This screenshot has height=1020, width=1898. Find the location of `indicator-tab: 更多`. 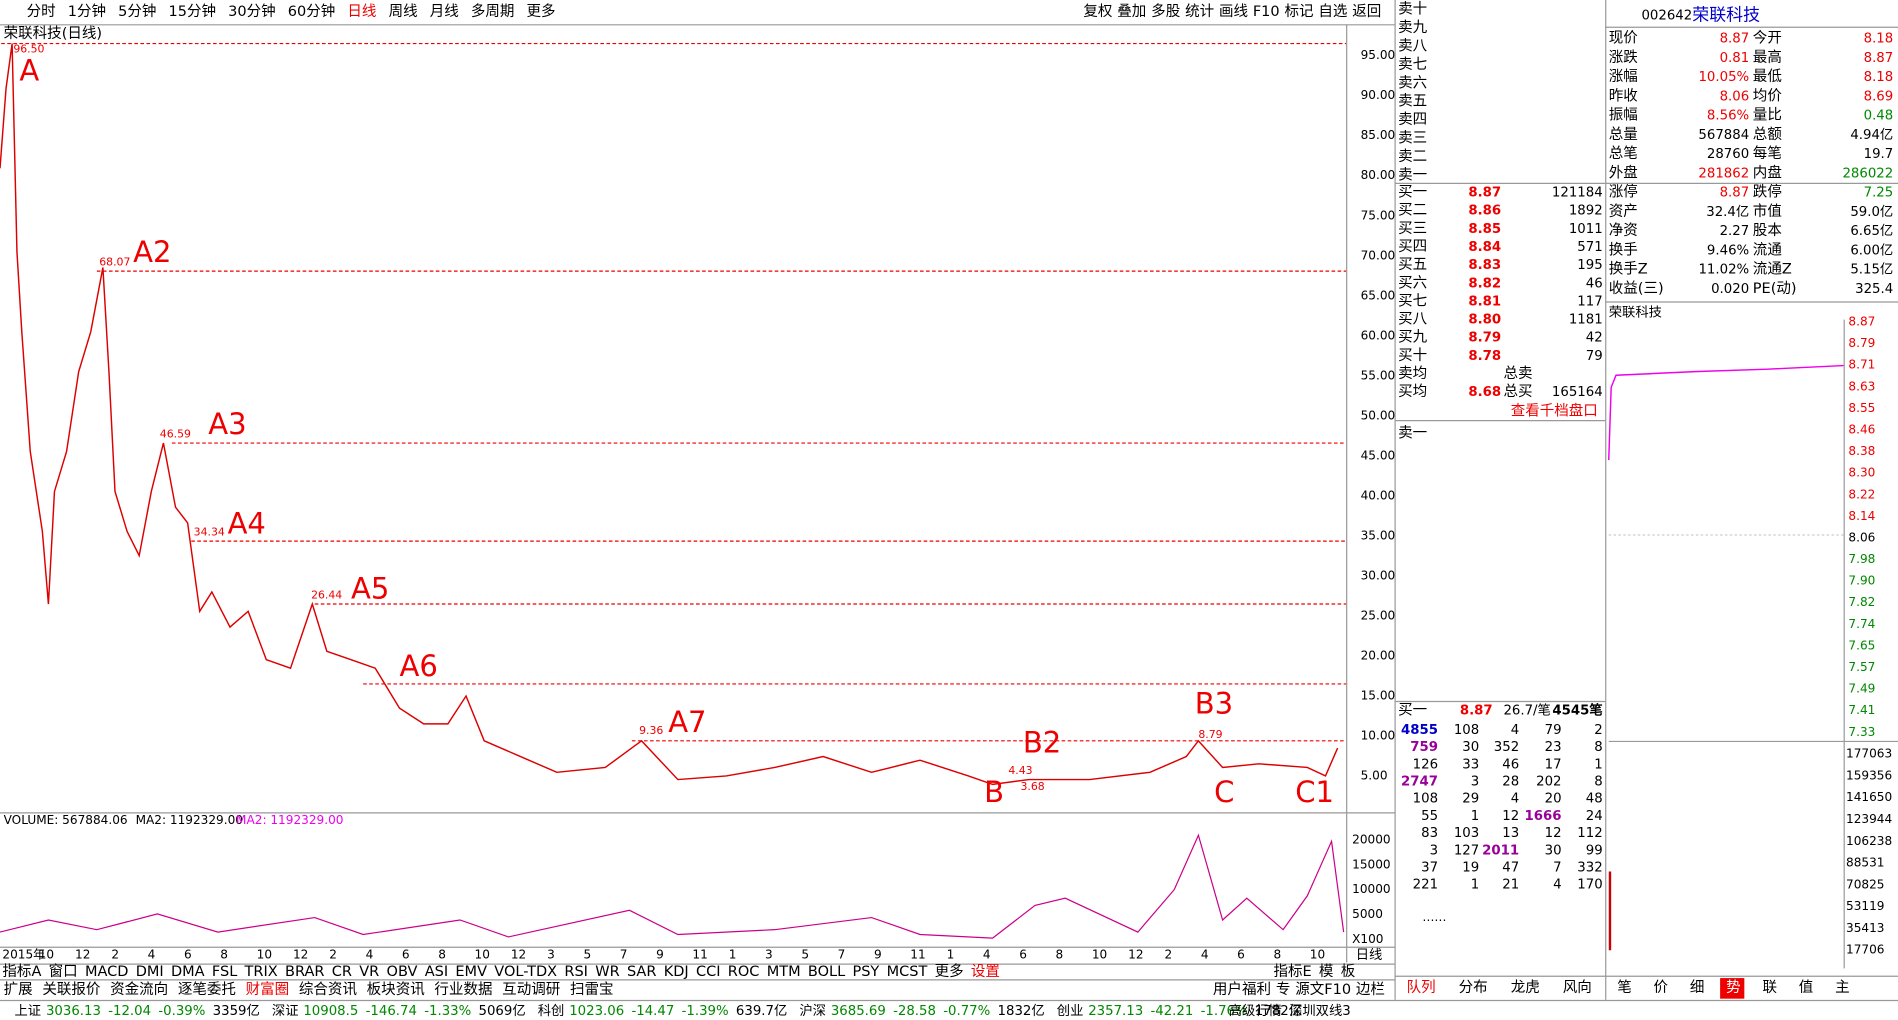

indicator-tab: 更多 is located at coordinates (949, 971).